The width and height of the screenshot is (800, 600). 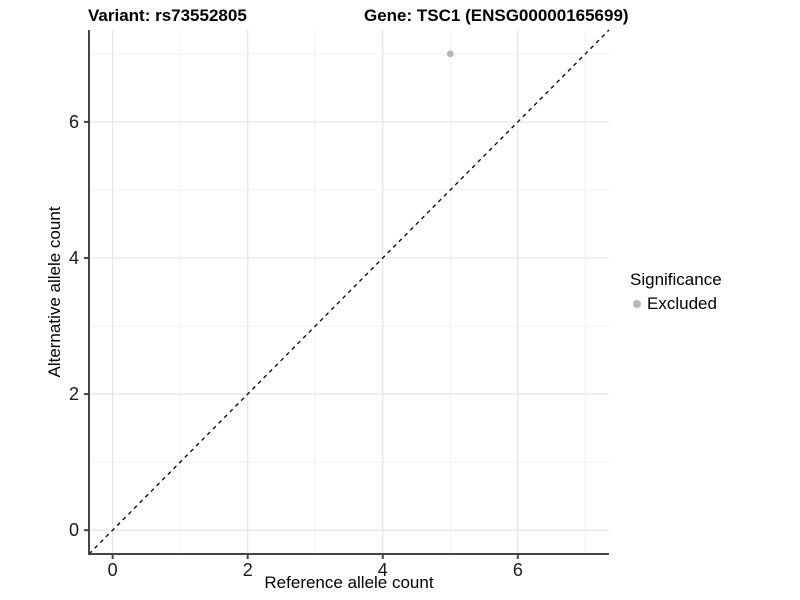 What do you see at coordinates (74, 122) in the screenshot?
I see `y-tick-label: 6` at bounding box center [74, 122].